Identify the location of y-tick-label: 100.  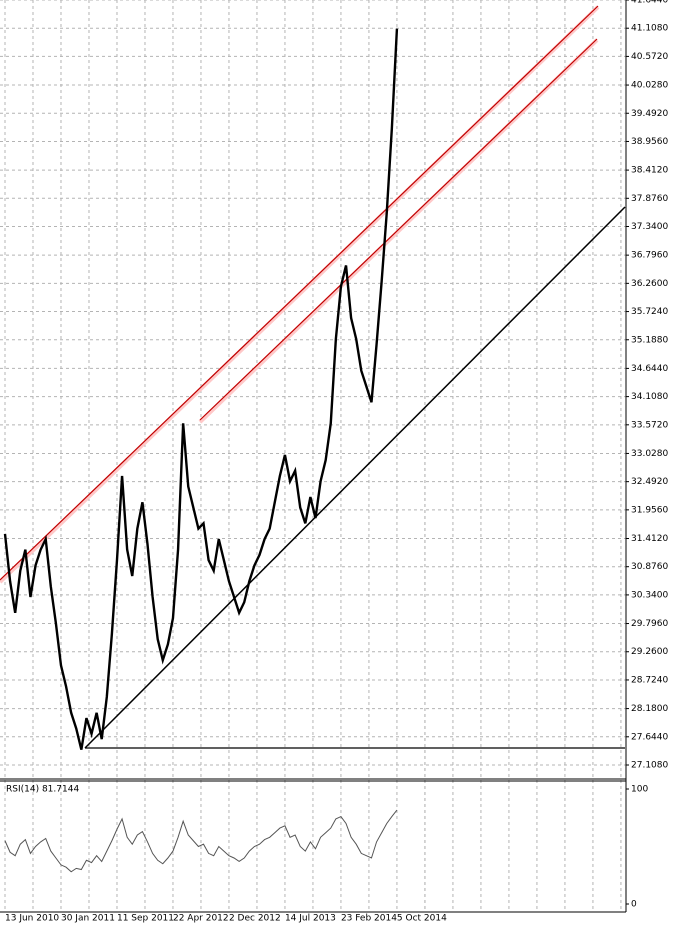
(639, 790).